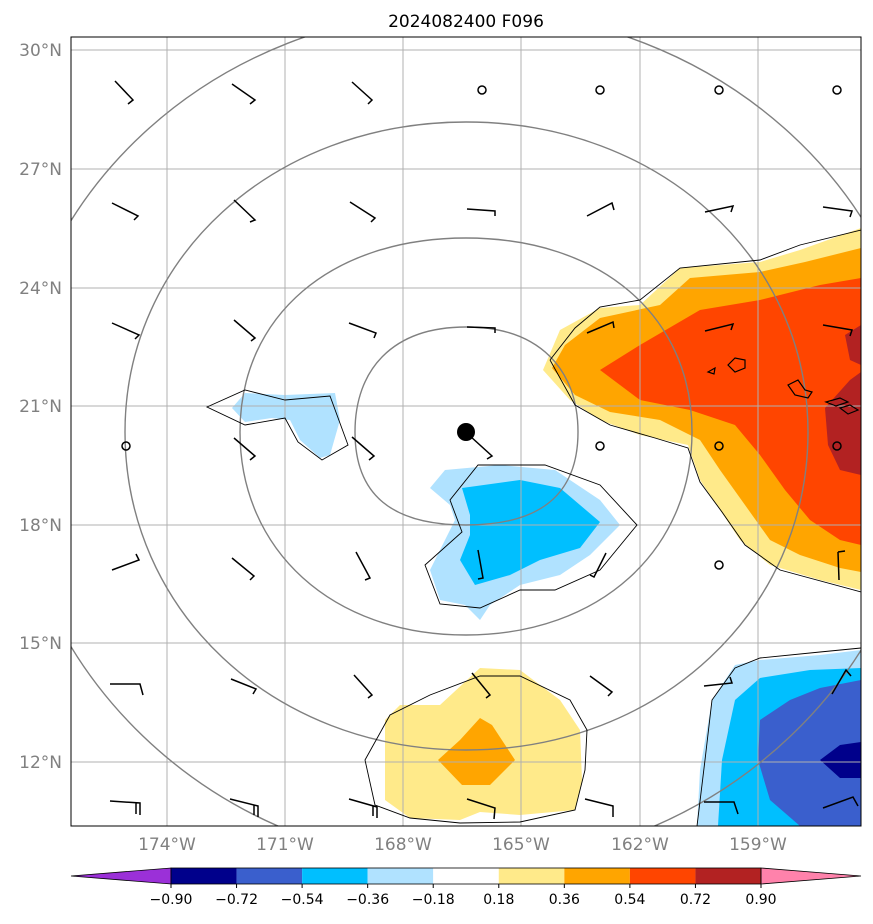 This screenshot has width=873, height=924. I want to click on pos-anomaly-south-mid, so click(476, 751).